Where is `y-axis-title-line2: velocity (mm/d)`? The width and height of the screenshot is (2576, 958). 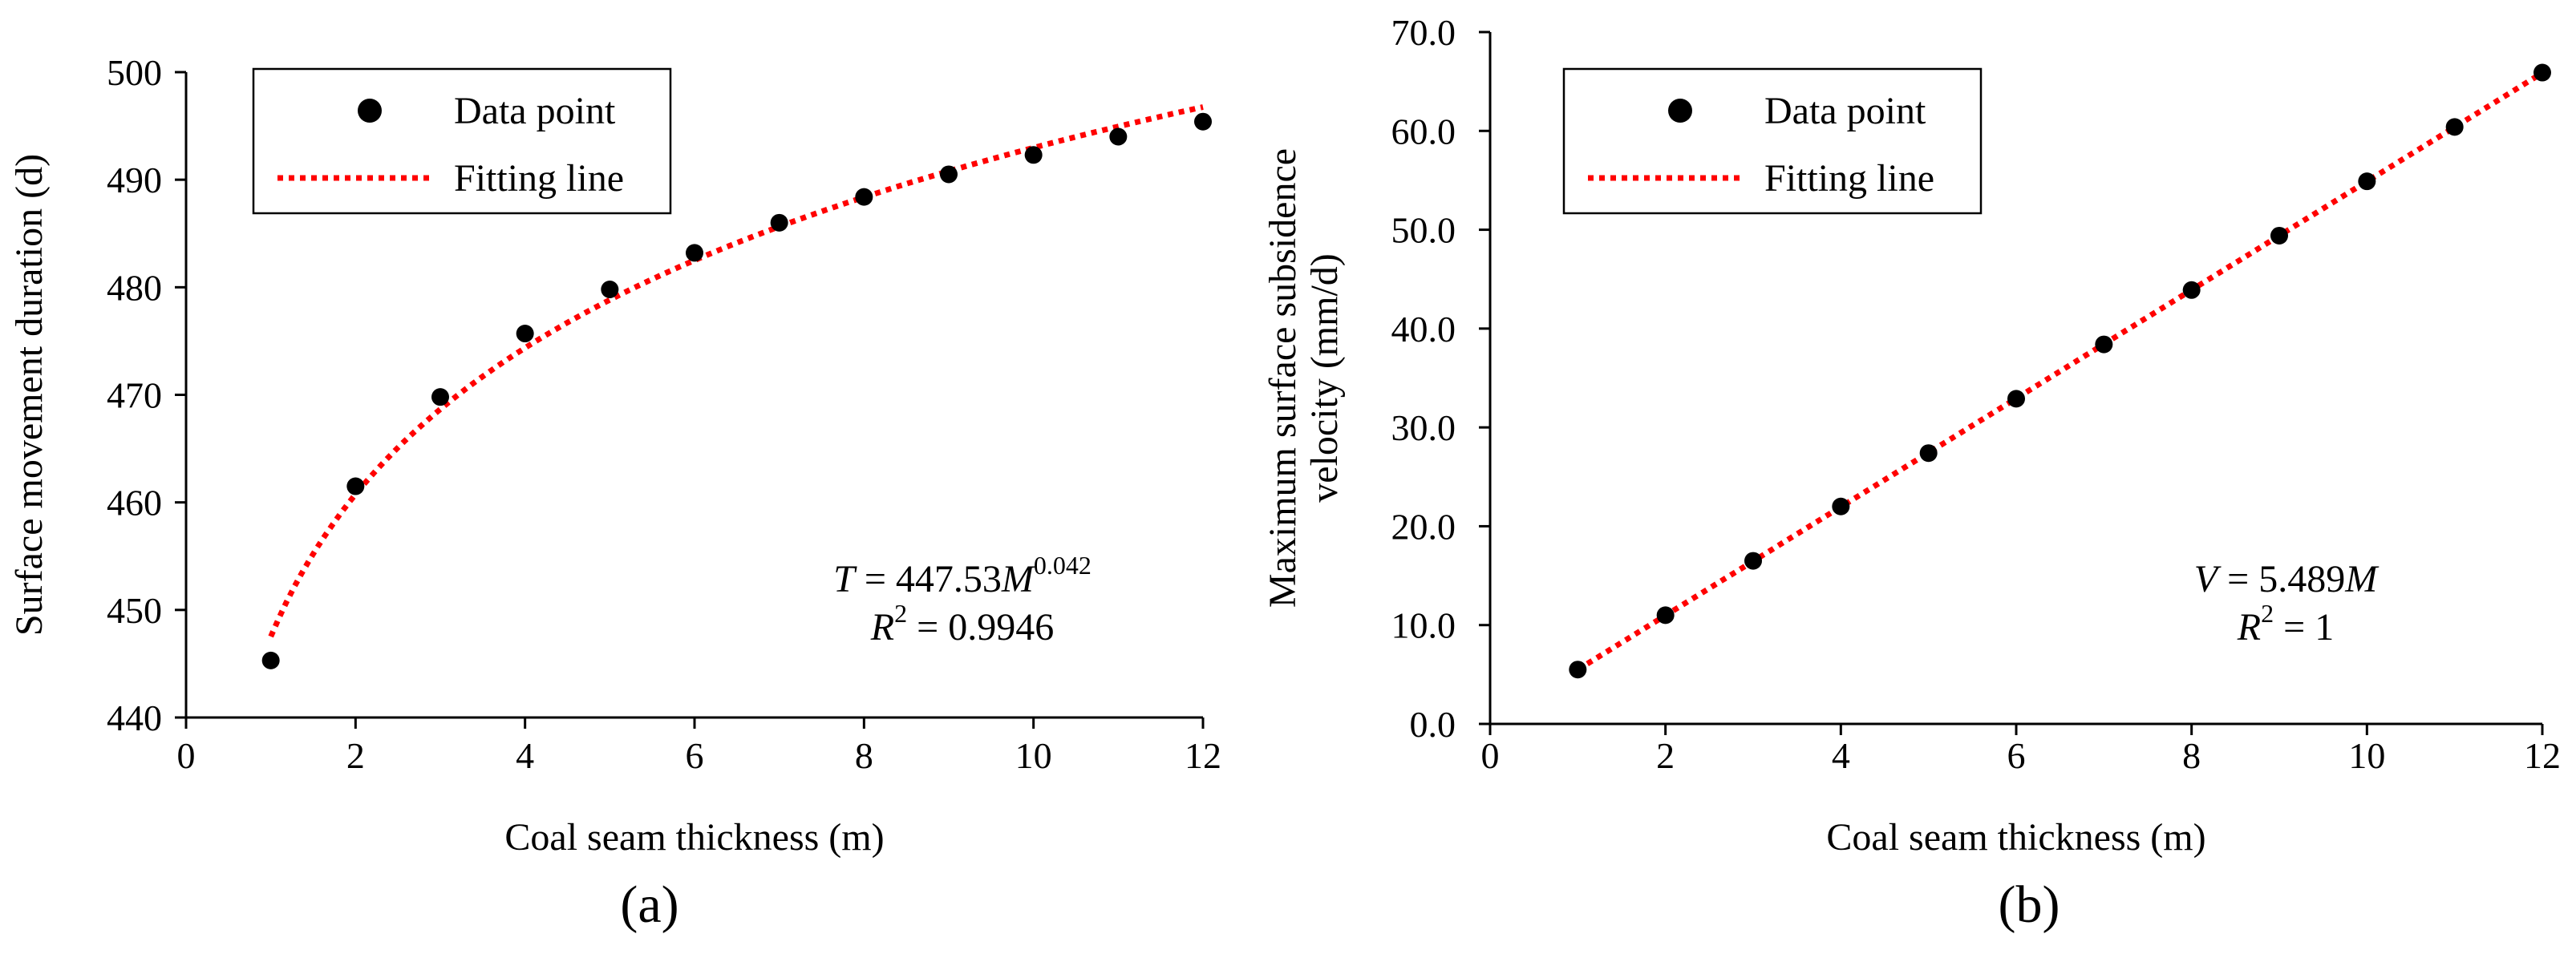
y-axis-title-line2: velocity (mm/d) is located at coordinates (1324, 378).